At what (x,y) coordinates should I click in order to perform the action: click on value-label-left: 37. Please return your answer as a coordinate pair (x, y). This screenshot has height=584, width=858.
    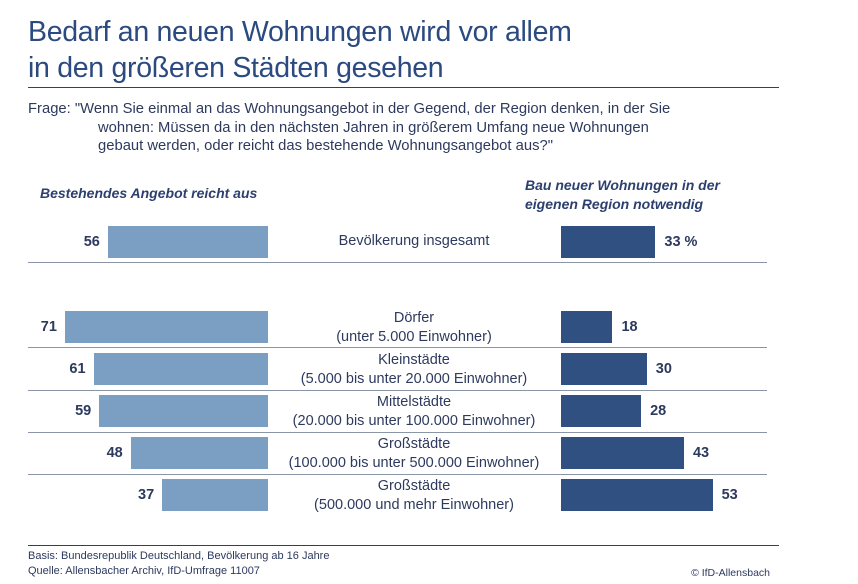
    Looking at the image, I should click on (146, 495).